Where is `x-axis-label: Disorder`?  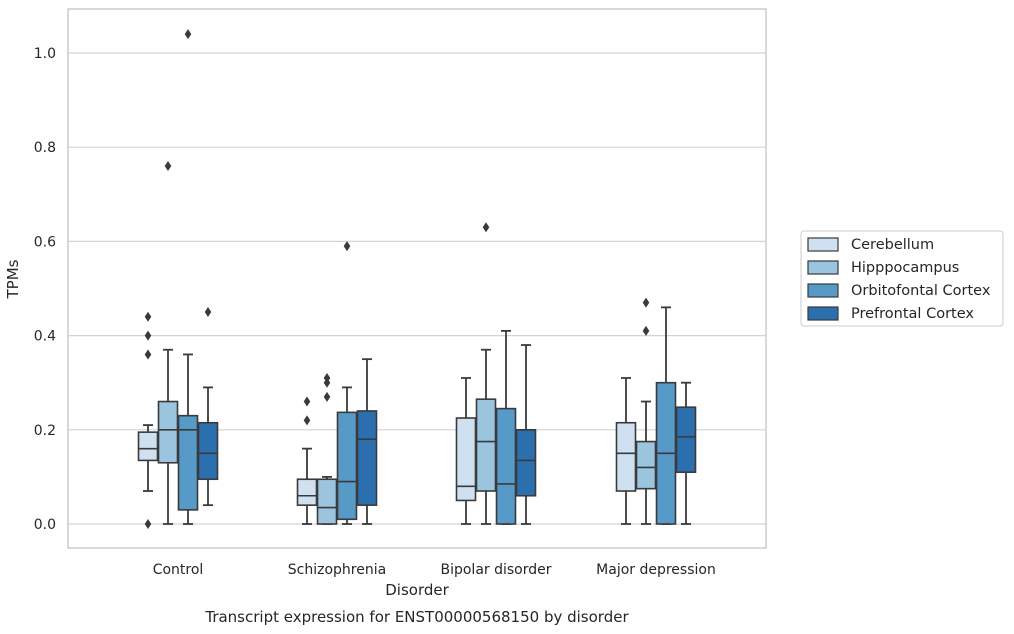 x-axis-label: Disorder is located at coordinates (417, 590).